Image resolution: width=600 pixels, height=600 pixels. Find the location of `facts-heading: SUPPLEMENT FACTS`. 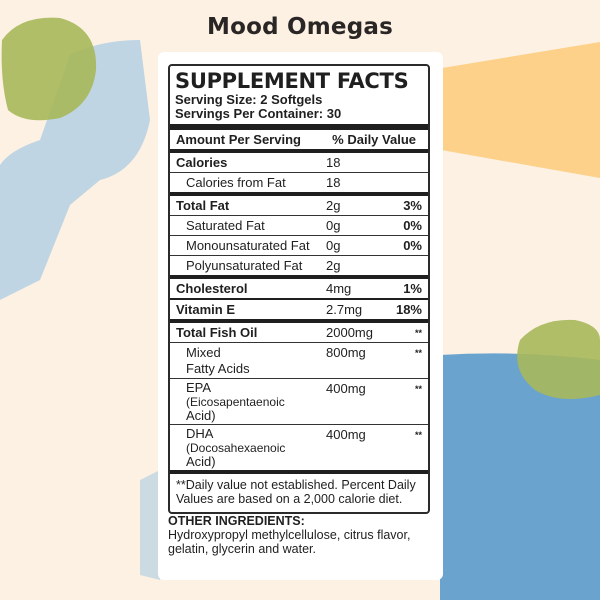

facts-heading: SUPPLEMENT FACTS is located at coordinates (292, 81).